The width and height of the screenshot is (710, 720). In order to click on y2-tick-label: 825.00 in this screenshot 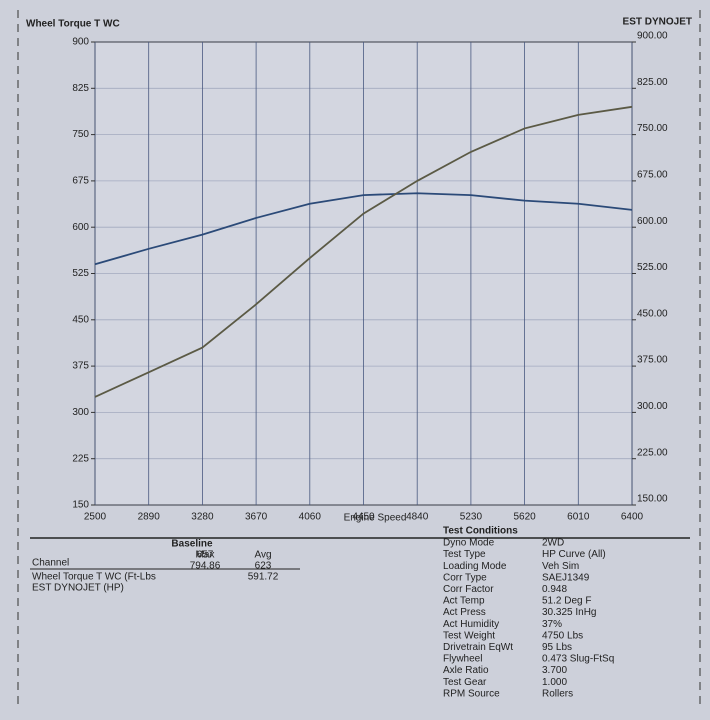, I will do `click(652, 82)`.